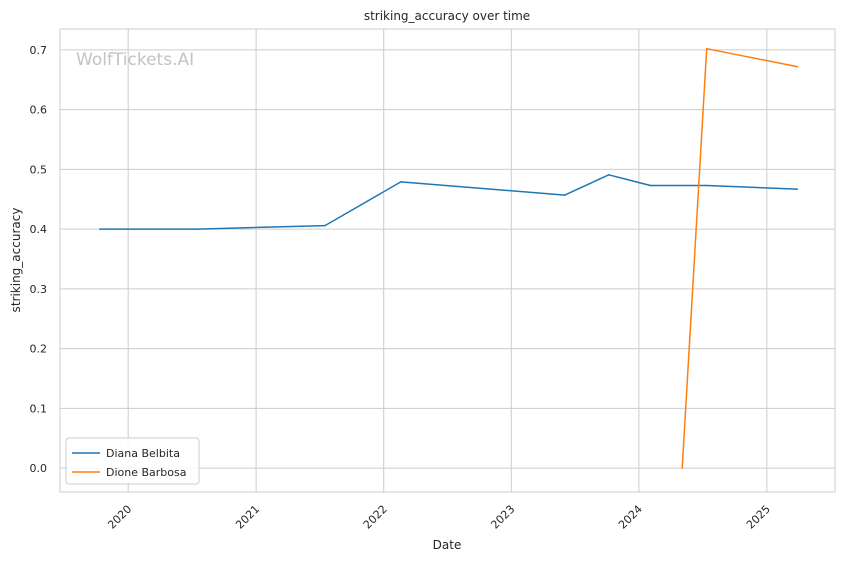 This screenshot has height=561, width=844. Describe the element at coordinates (39, 468) in the screenshot. I see `y-tick-label: 0.0` at that location.